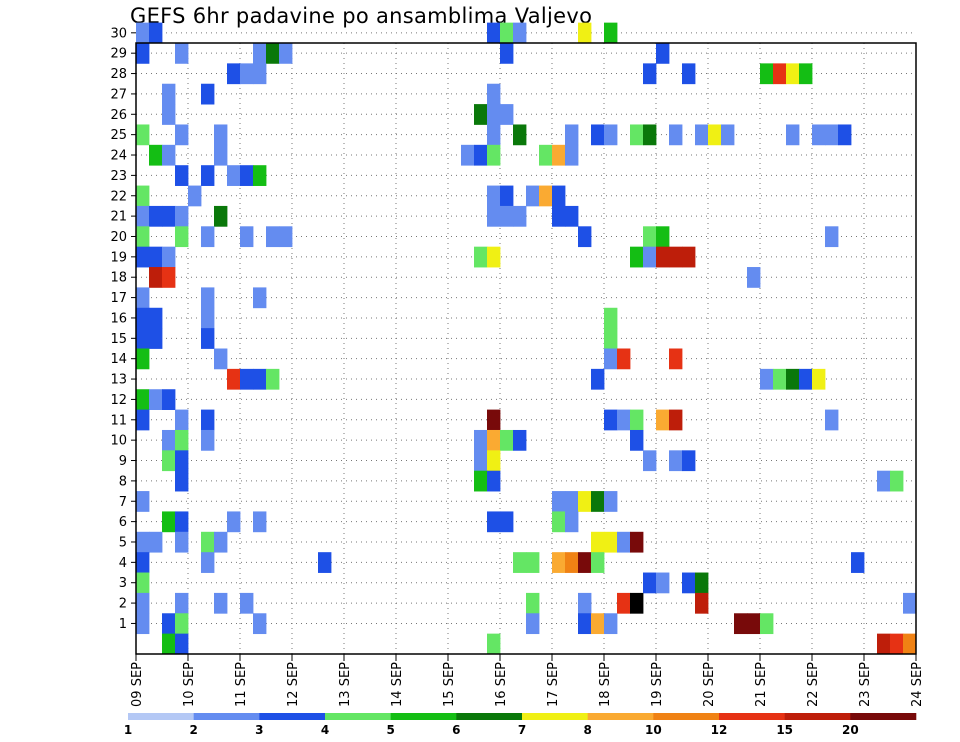  Describe the element at coordinates (118, 74) in the screenshot. I see `y-tick-label: 28` at that location.